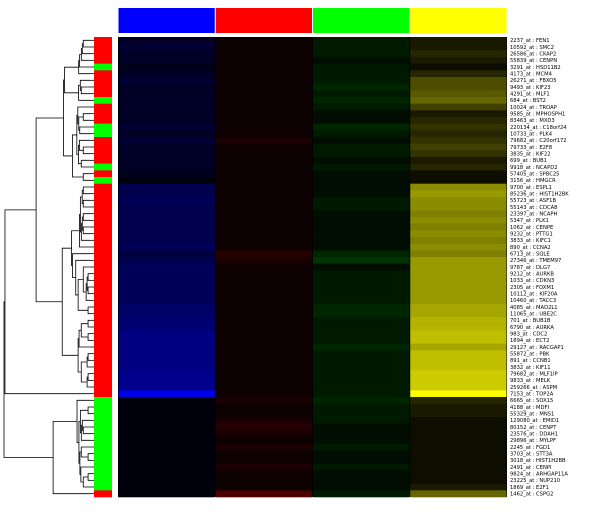 Image resolution: width=590 pixels, height=525 pixels. I want to click on row-label: 55723_at : ASF1B, so click(533, 201).